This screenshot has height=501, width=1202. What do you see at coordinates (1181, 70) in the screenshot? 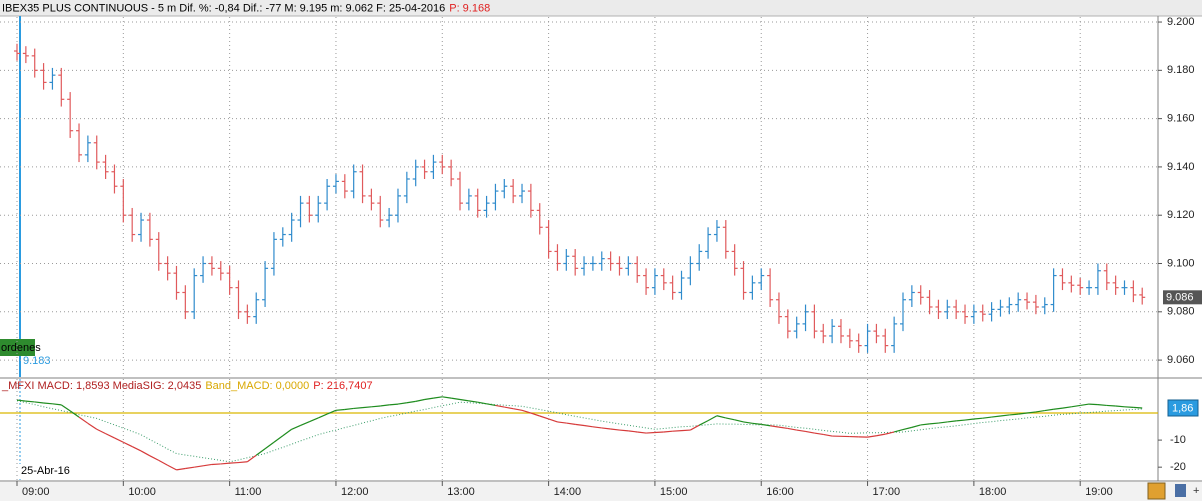
I see `y-tick-label: 9.180` at bounding box center [1181, 70].